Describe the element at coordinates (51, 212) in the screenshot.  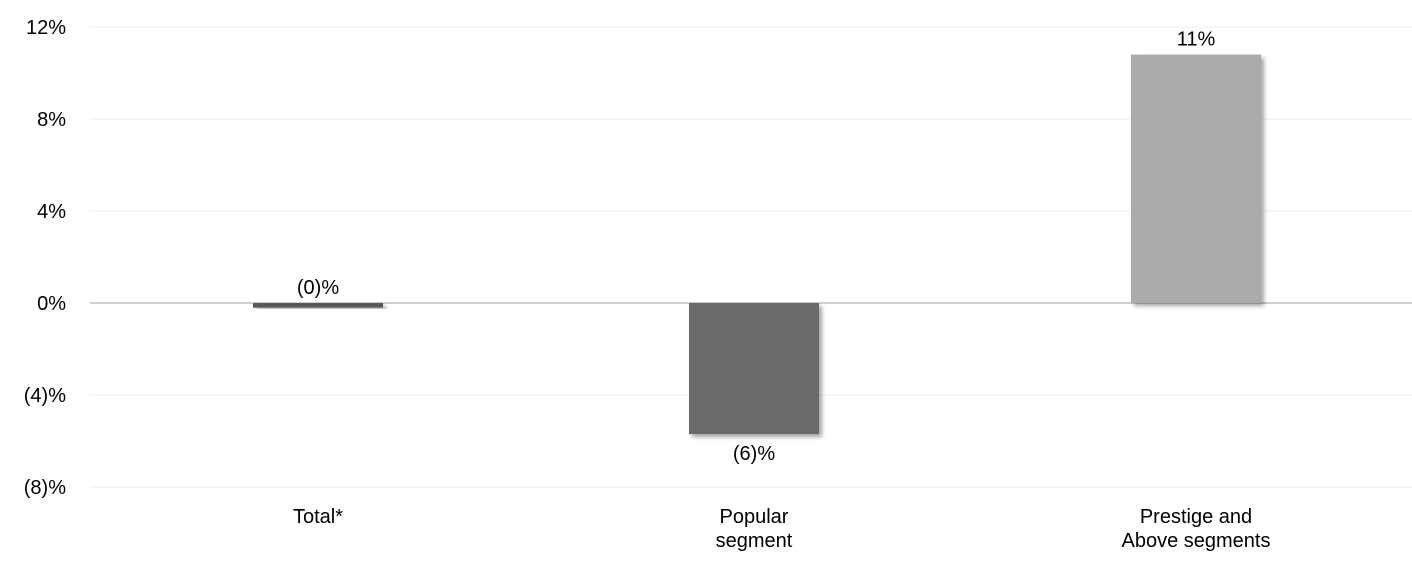
I see `y-tick-label: 4%` at that location.